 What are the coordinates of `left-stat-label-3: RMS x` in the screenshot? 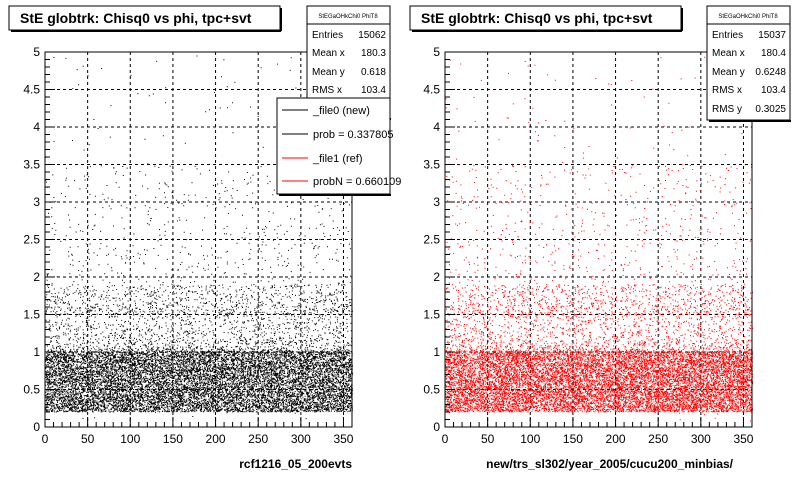 It's located at (327, 90).